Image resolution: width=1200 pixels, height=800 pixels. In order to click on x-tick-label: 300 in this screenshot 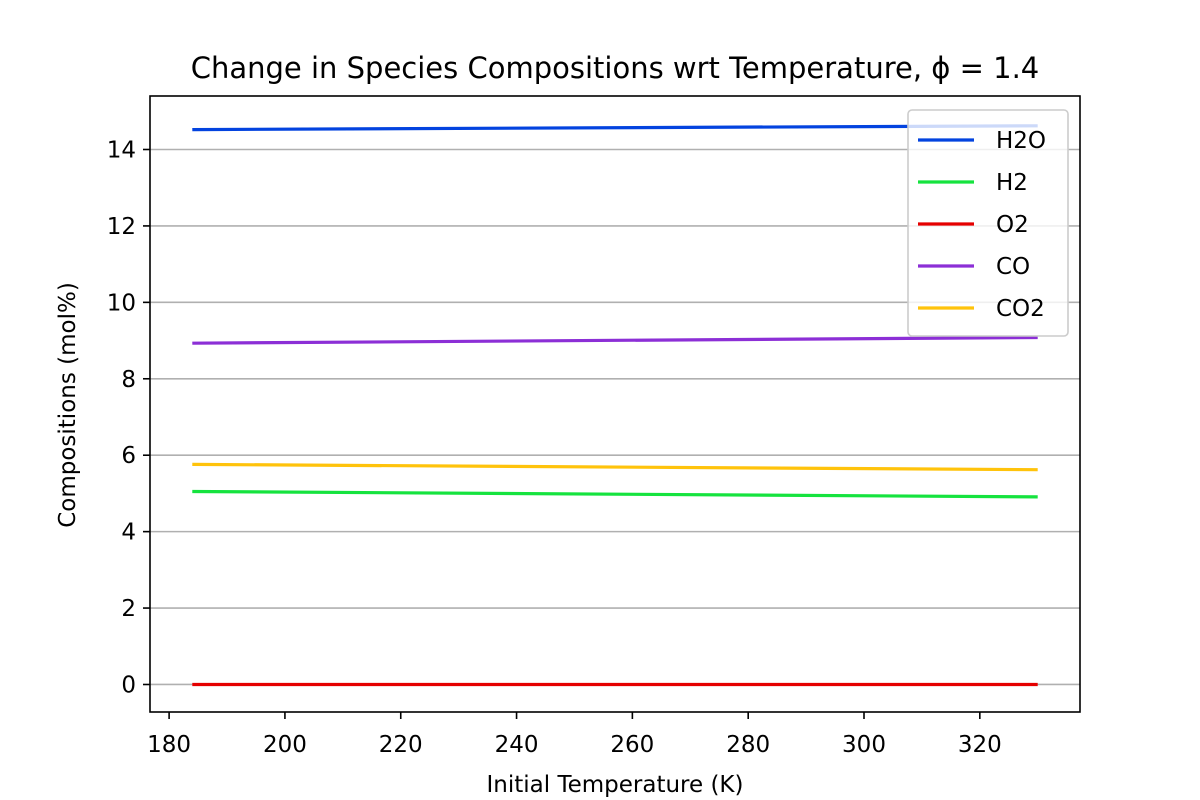, I will do `click(864, 745)`.